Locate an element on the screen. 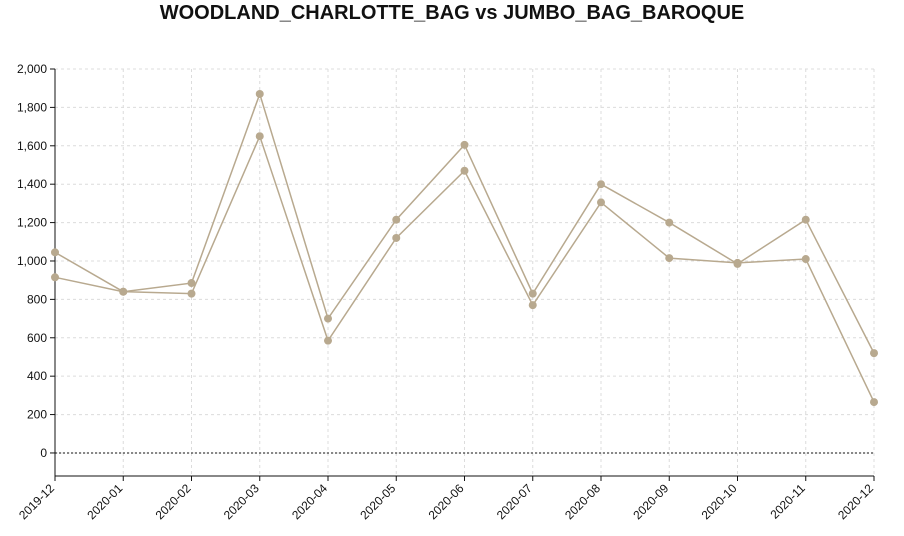 The width and height of the screenshot is (904, 536). y-tick-label: 400 is located at coordinates (37, 376).